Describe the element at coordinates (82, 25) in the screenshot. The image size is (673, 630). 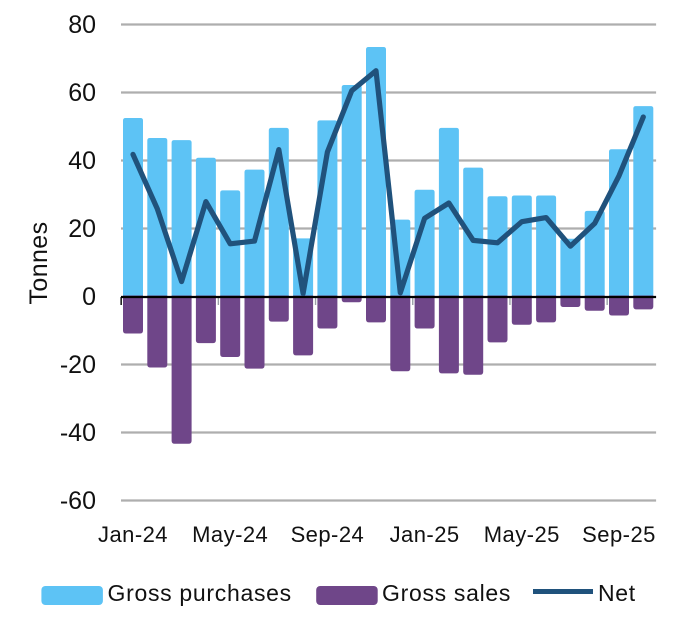
I see `svg-text: 80` at that location.